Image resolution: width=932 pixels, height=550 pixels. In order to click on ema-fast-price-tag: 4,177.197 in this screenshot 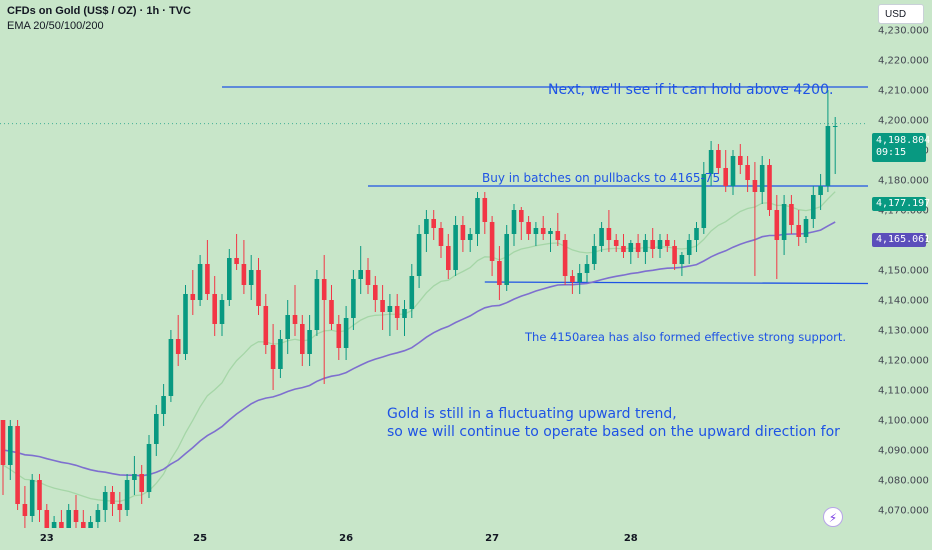, I will do `click(901, 204)`.